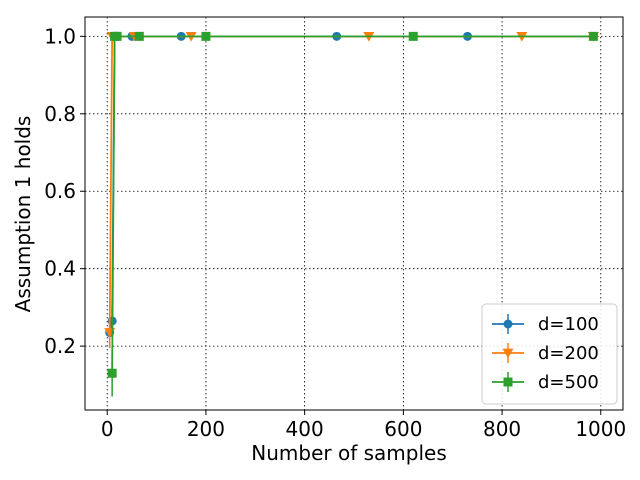  Describe the element at coordinates (60, 114) in the screenshot. I see `y-tick-label: 0.8` at that location.